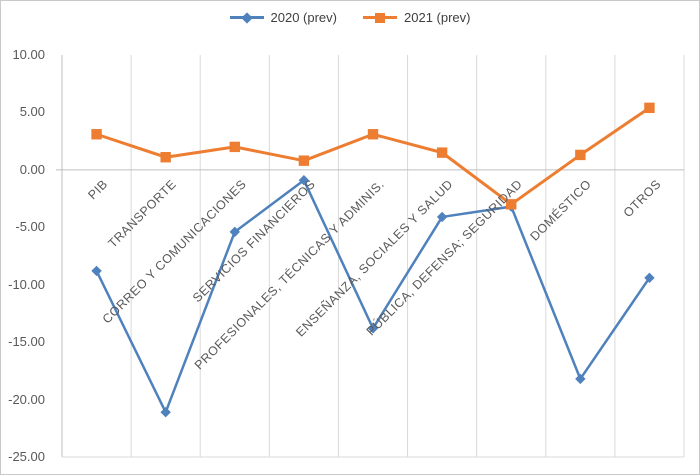 The height and width of the screenshot is (475, 700). I want to click on legend-item-2020: 2020 (prev), so click(283, 17).